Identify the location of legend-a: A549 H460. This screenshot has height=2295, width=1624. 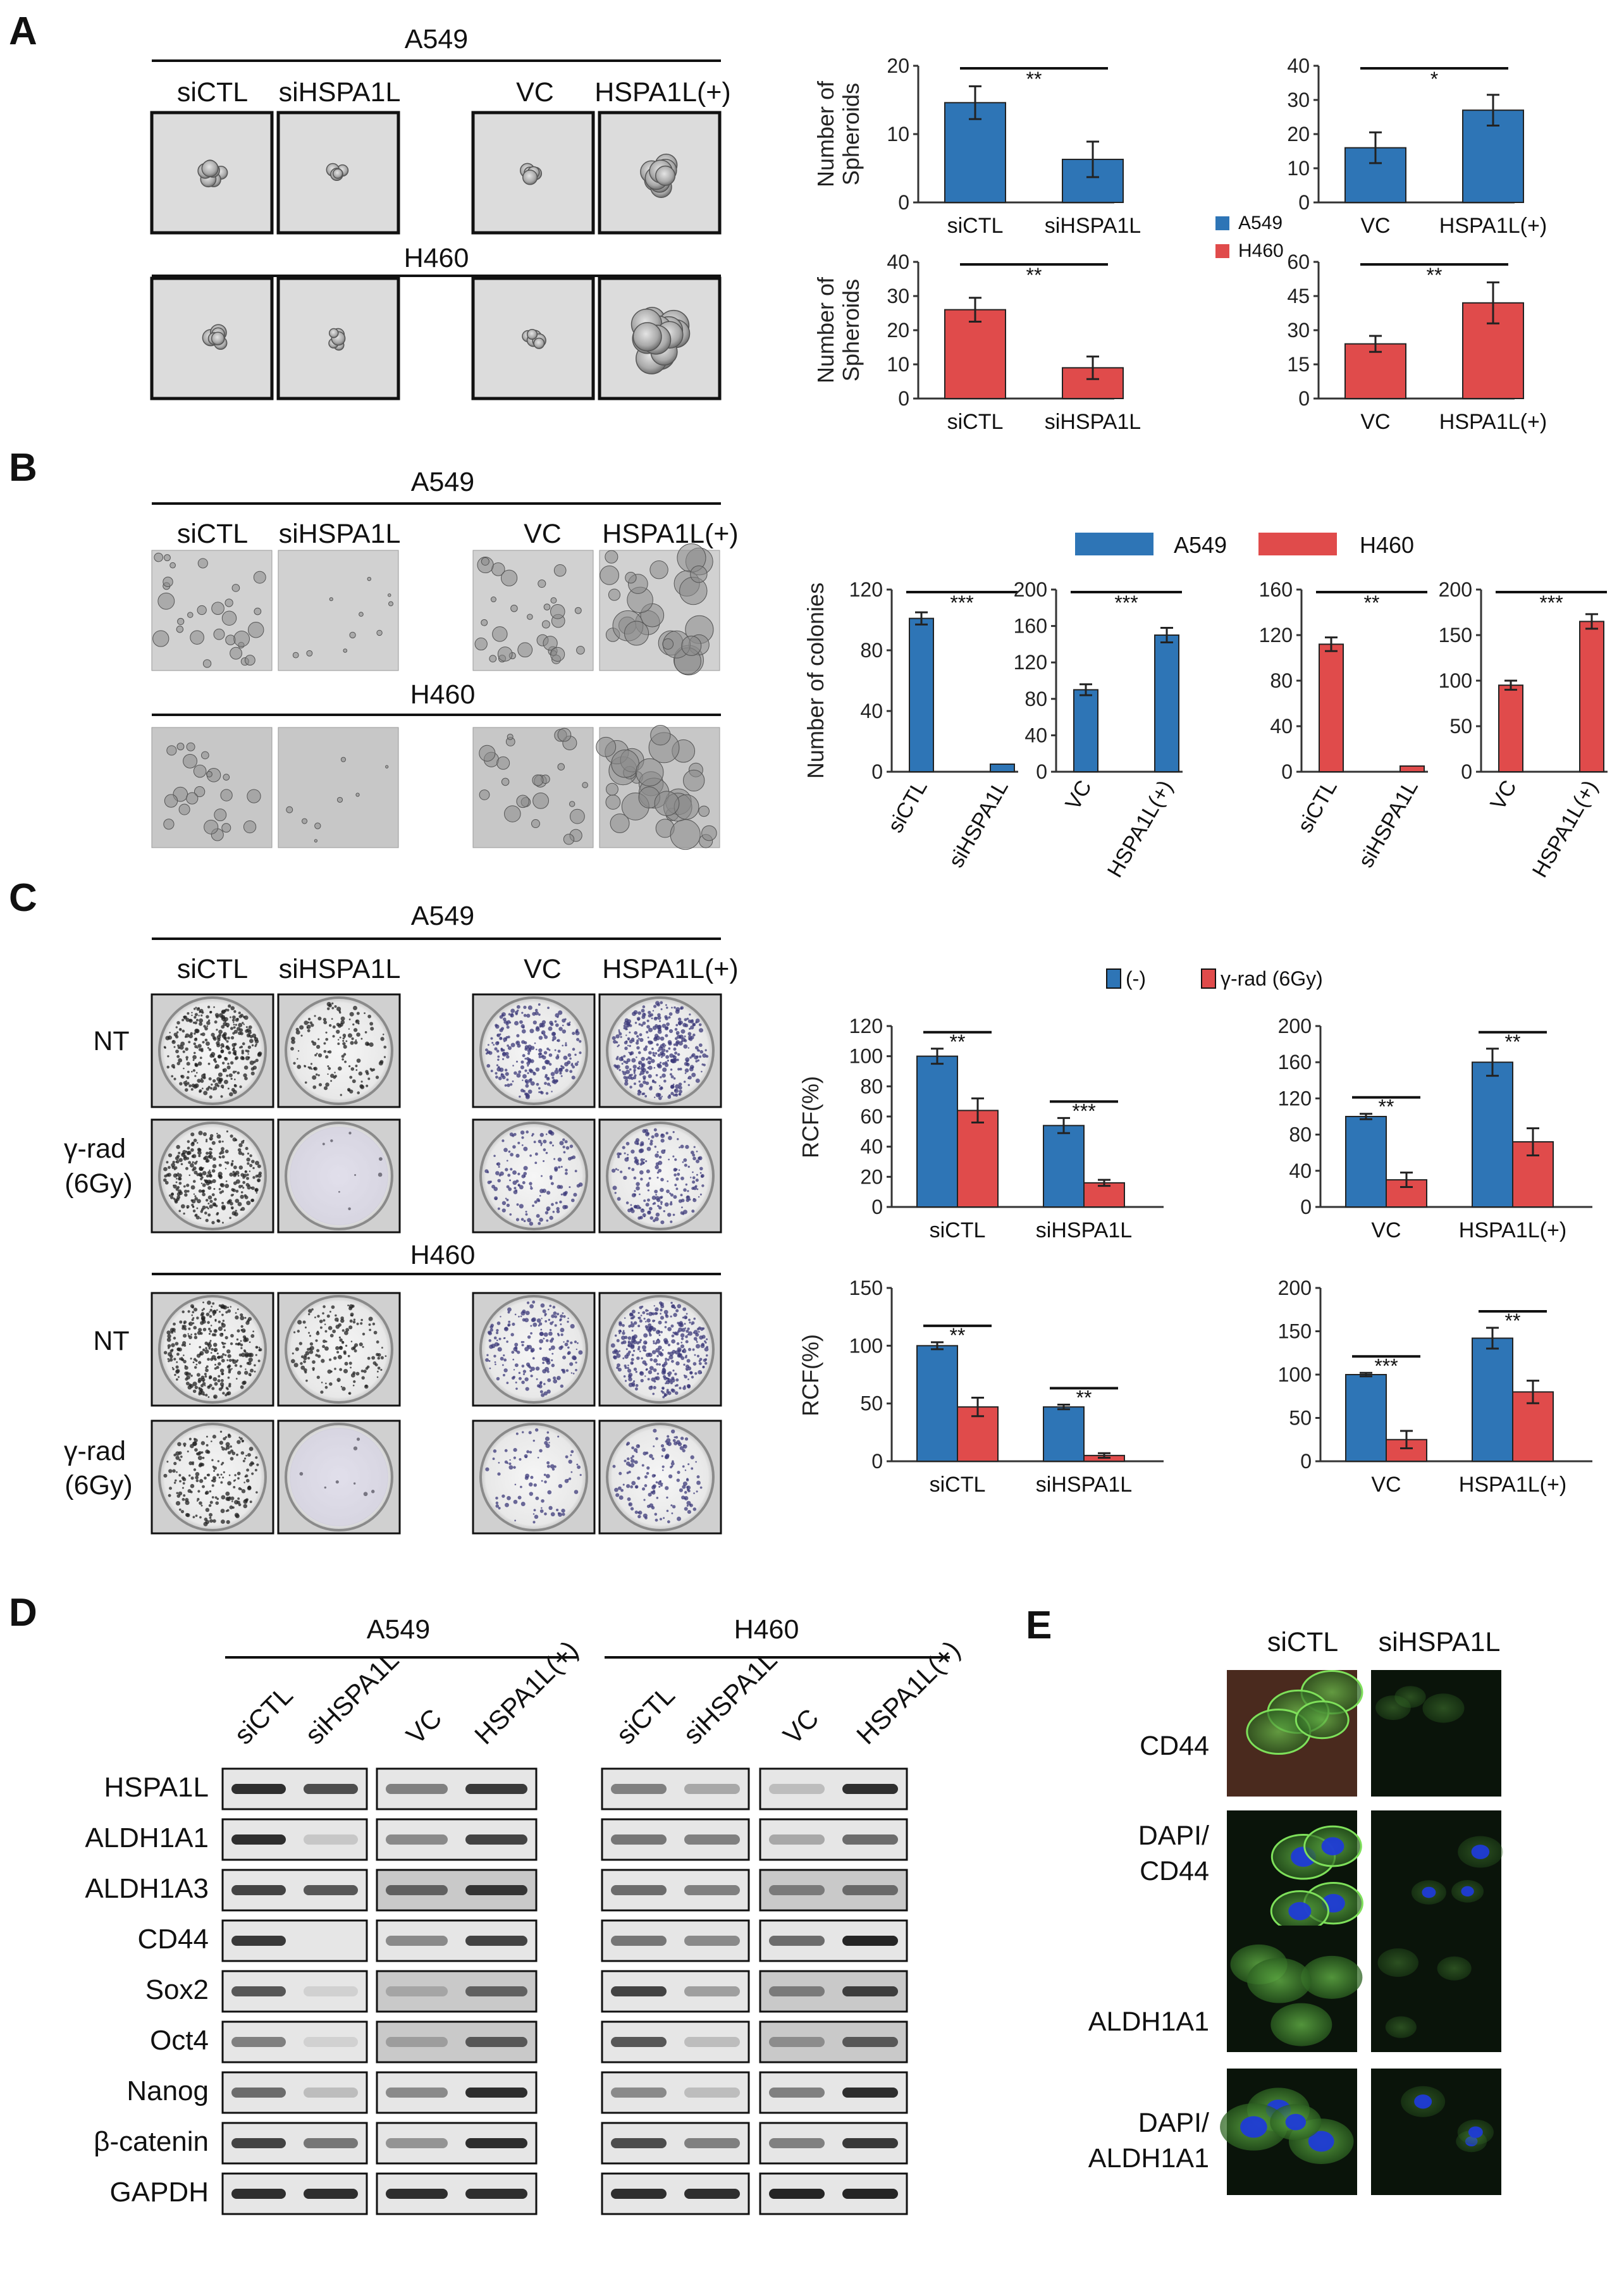
(1249, 237).